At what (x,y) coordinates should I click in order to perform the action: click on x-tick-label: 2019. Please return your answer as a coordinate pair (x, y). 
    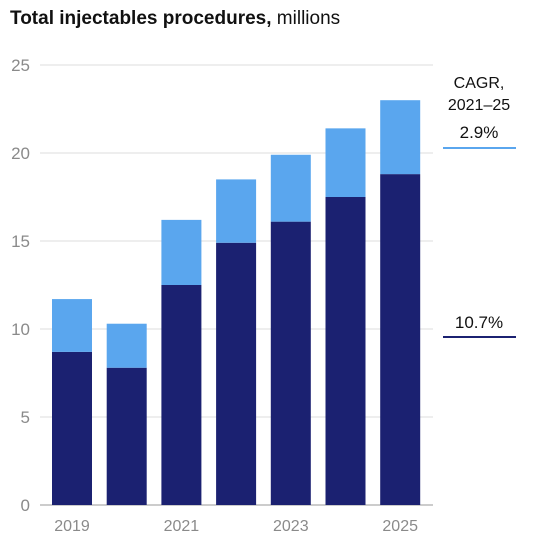
    Looking at the image, I should click on (72, 526).